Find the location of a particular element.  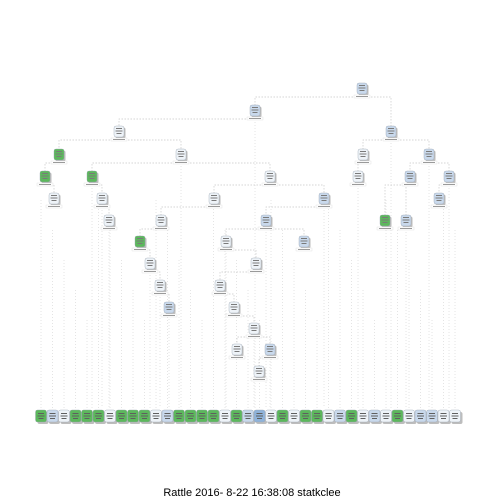

tree-leaves is located at coordinates (249, 416).